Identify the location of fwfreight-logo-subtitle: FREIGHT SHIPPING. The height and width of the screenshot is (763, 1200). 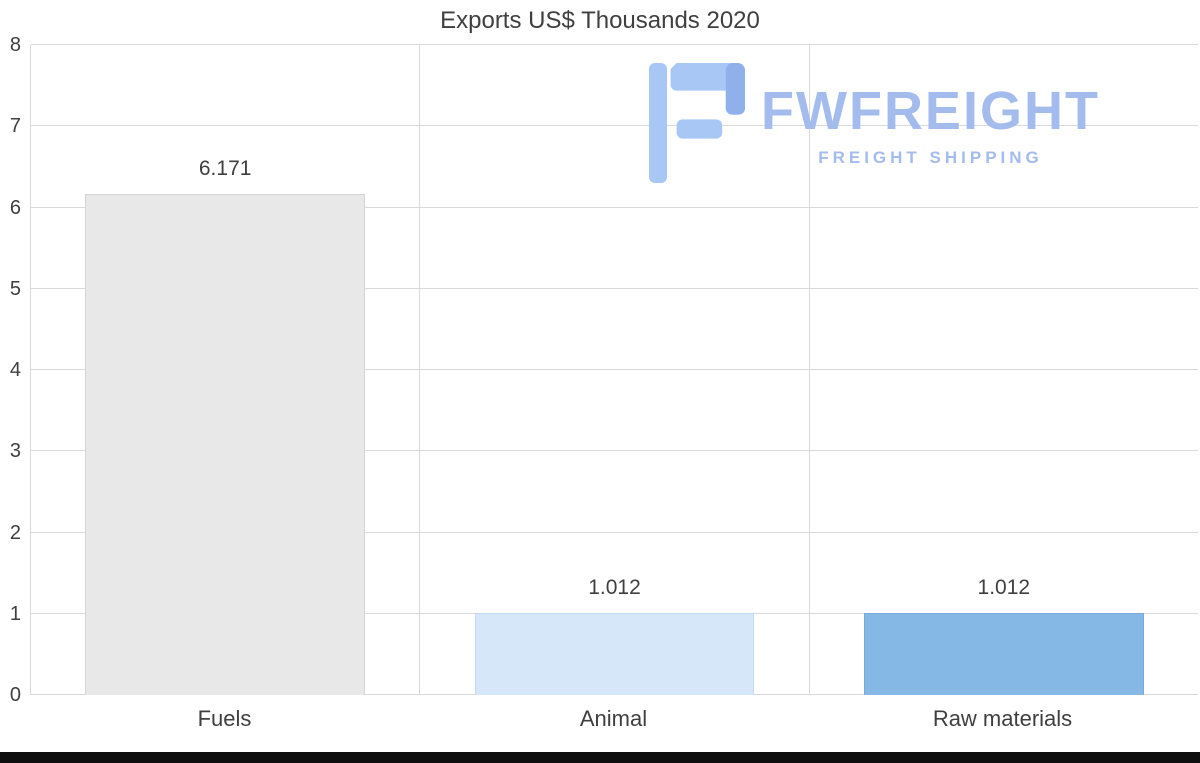
(930, 157).